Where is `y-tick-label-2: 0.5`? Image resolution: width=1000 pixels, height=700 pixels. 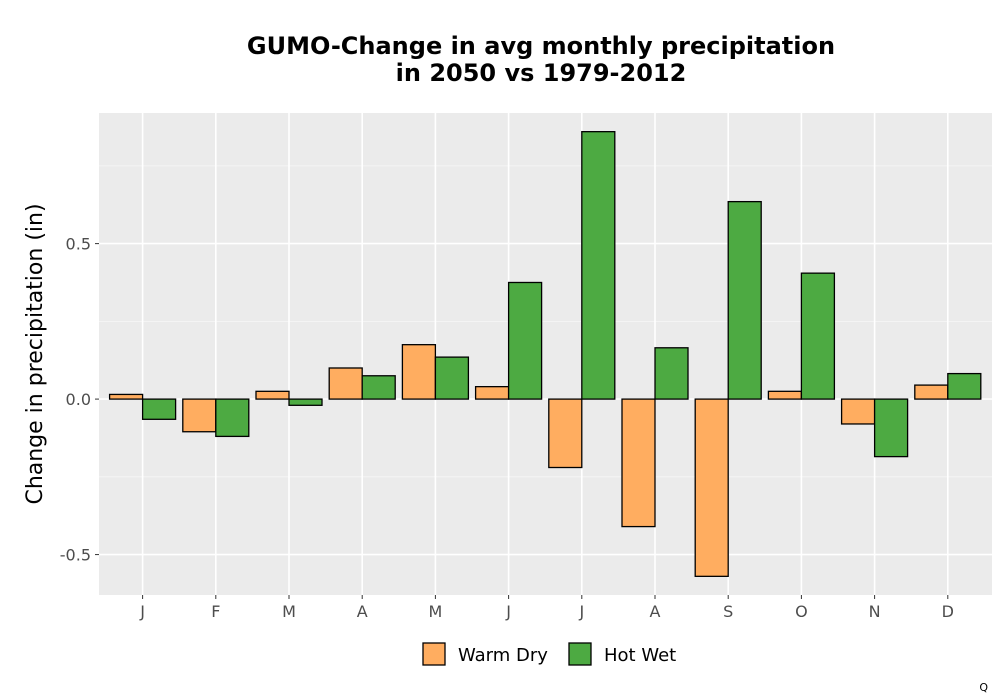 y-tick-label-2: 0.5 is located at coordinates (78, 244).